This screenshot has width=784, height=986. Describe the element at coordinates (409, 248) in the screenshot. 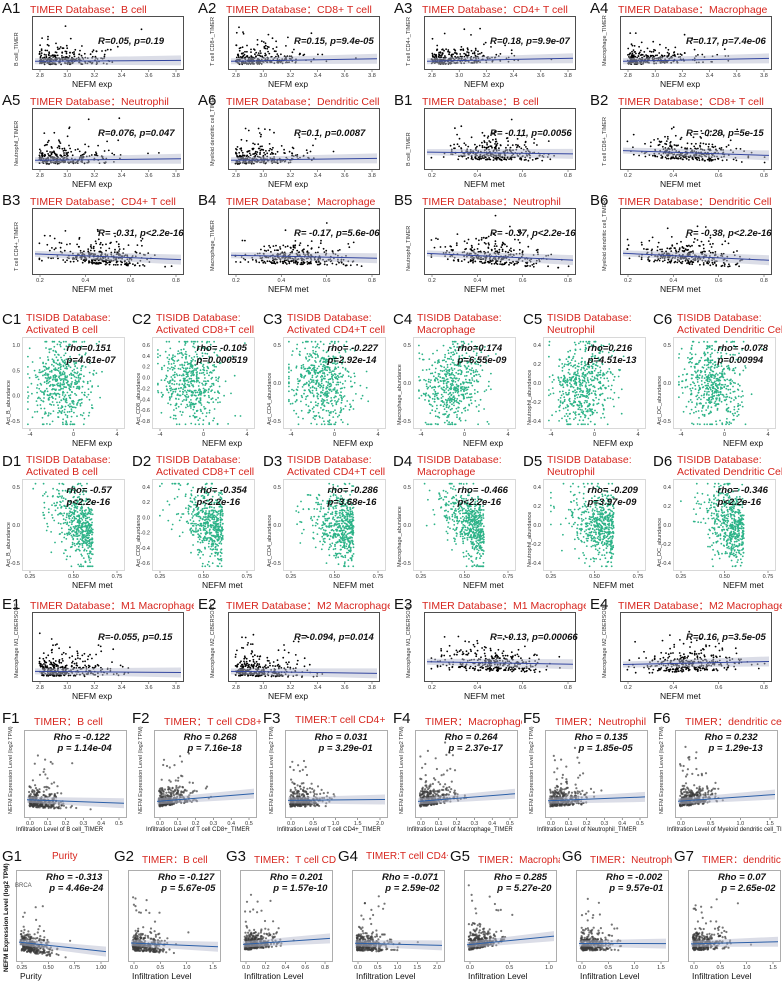

I see `y-axis-label-b5: Neutrophil_TIMER` at that location.